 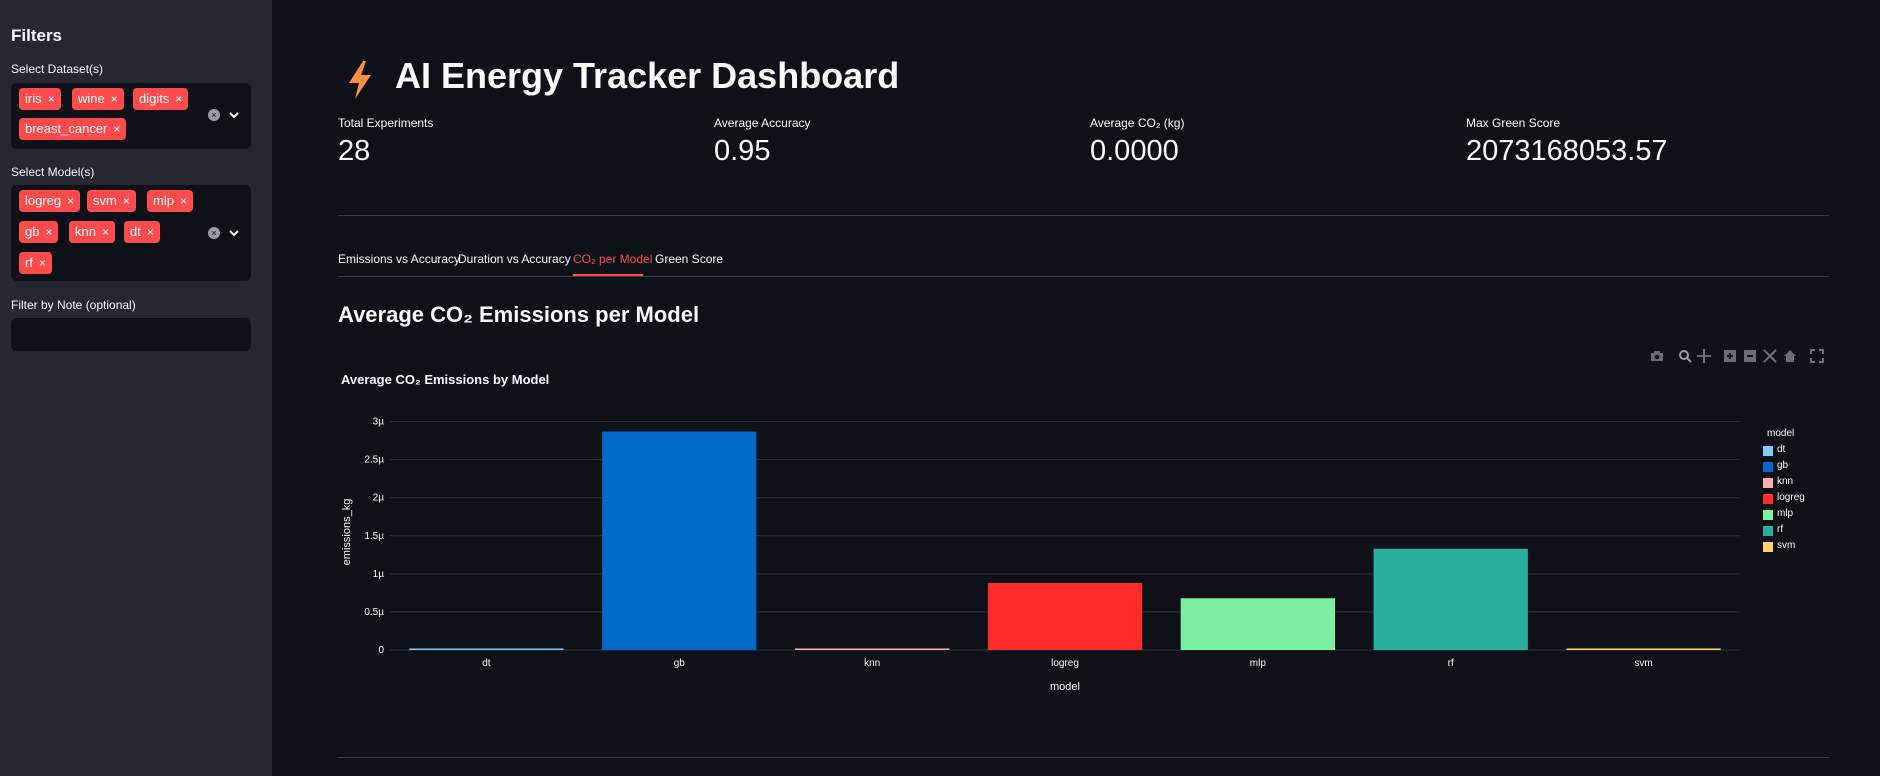 What do you see at coordinates (1065, 687) in the screenshot?
I see `x-axis-label: model` at bounding box center [1065, 687].